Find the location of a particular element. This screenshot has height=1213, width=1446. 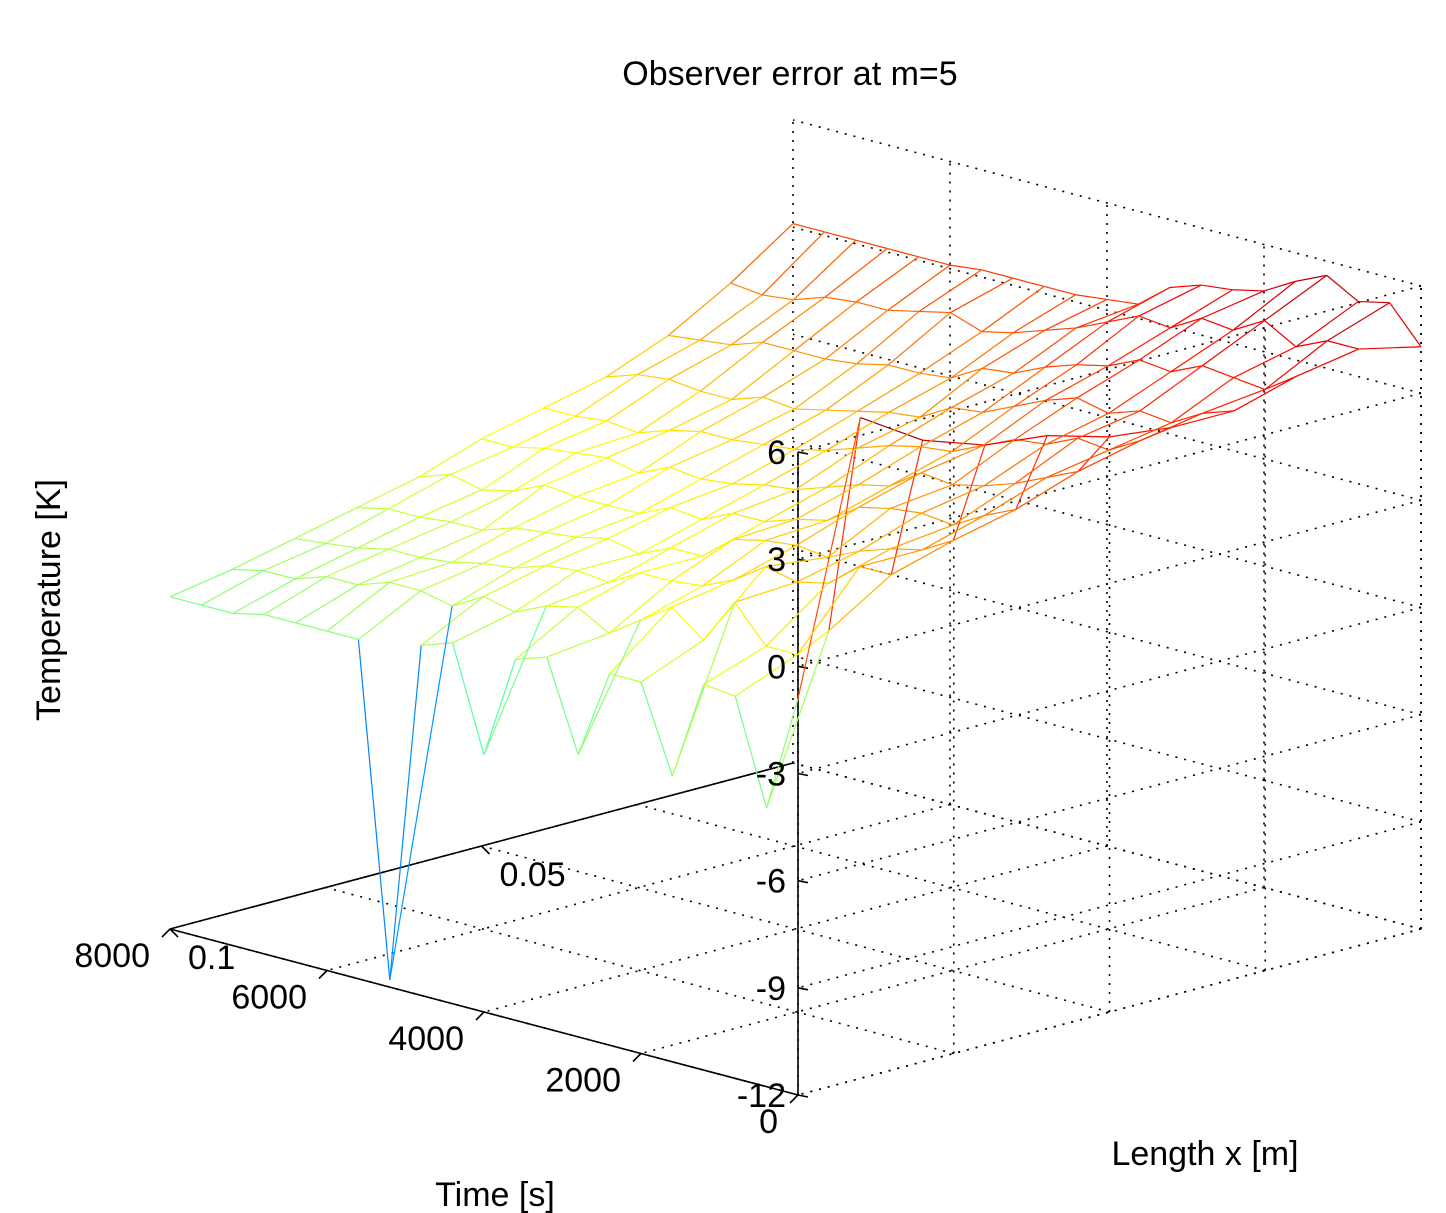

y-axis-label: Length x [m] is located at coordinates (1204, 1154).